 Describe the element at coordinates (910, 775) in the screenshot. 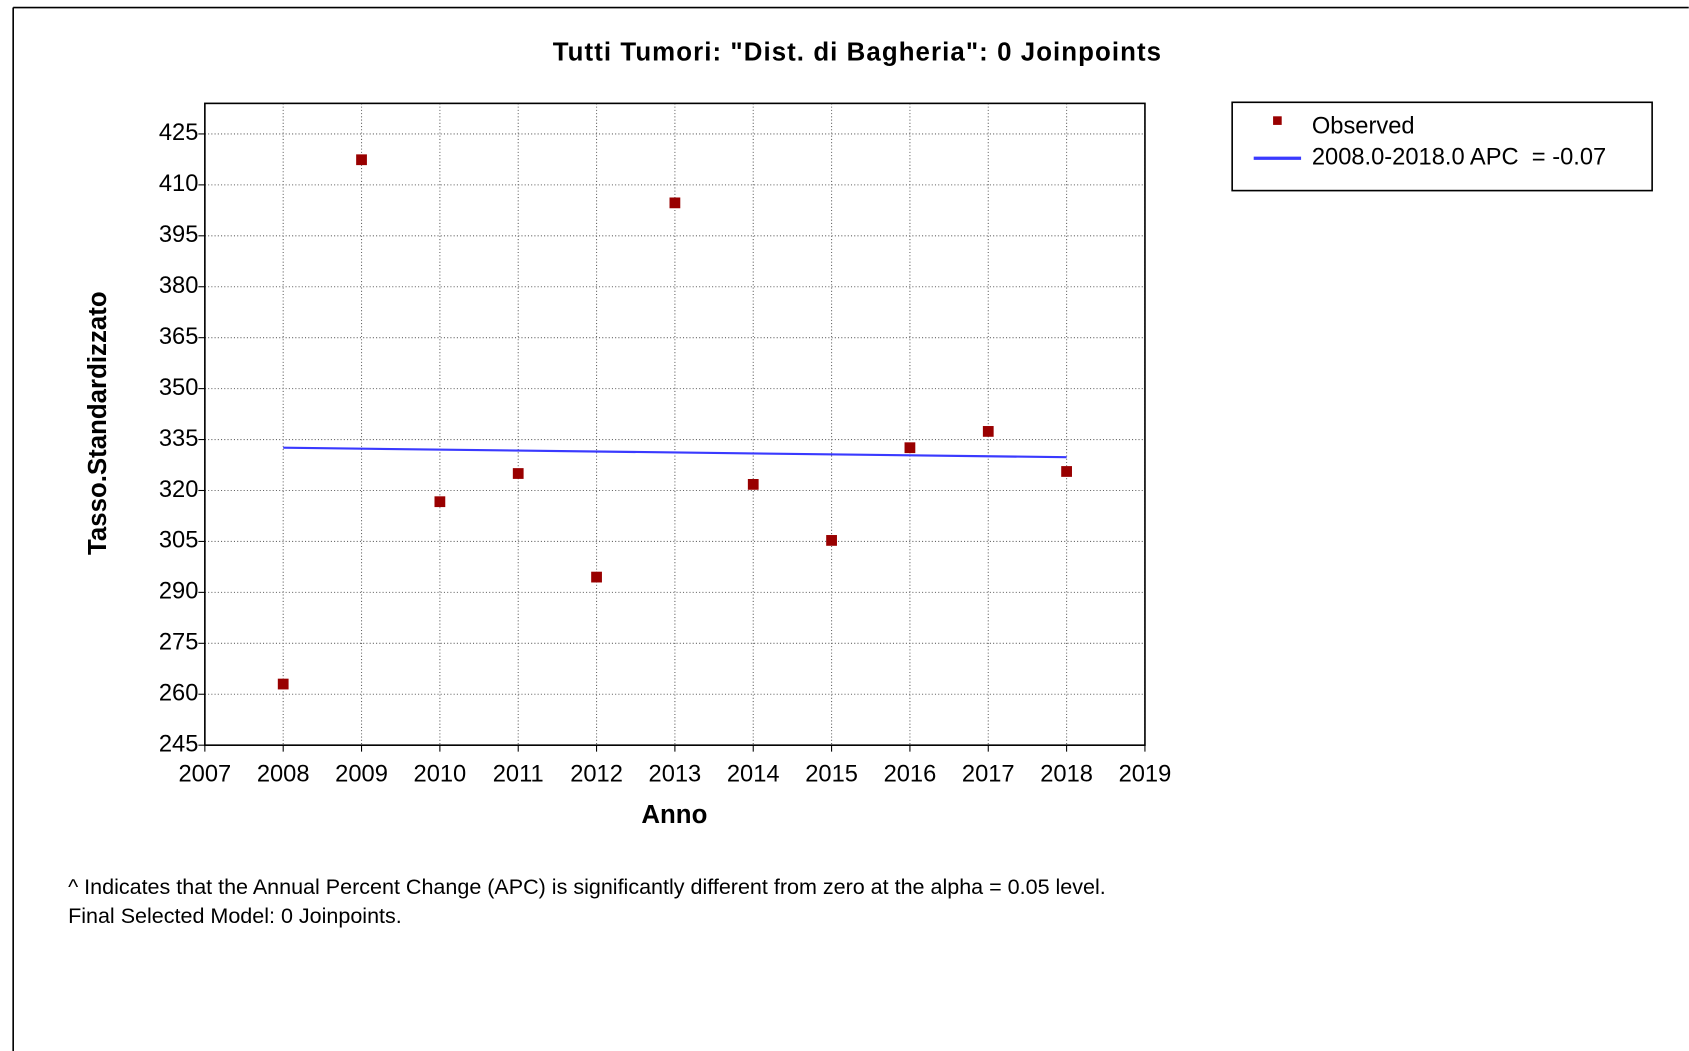

I see `x-tick-label: 2016` at that location.